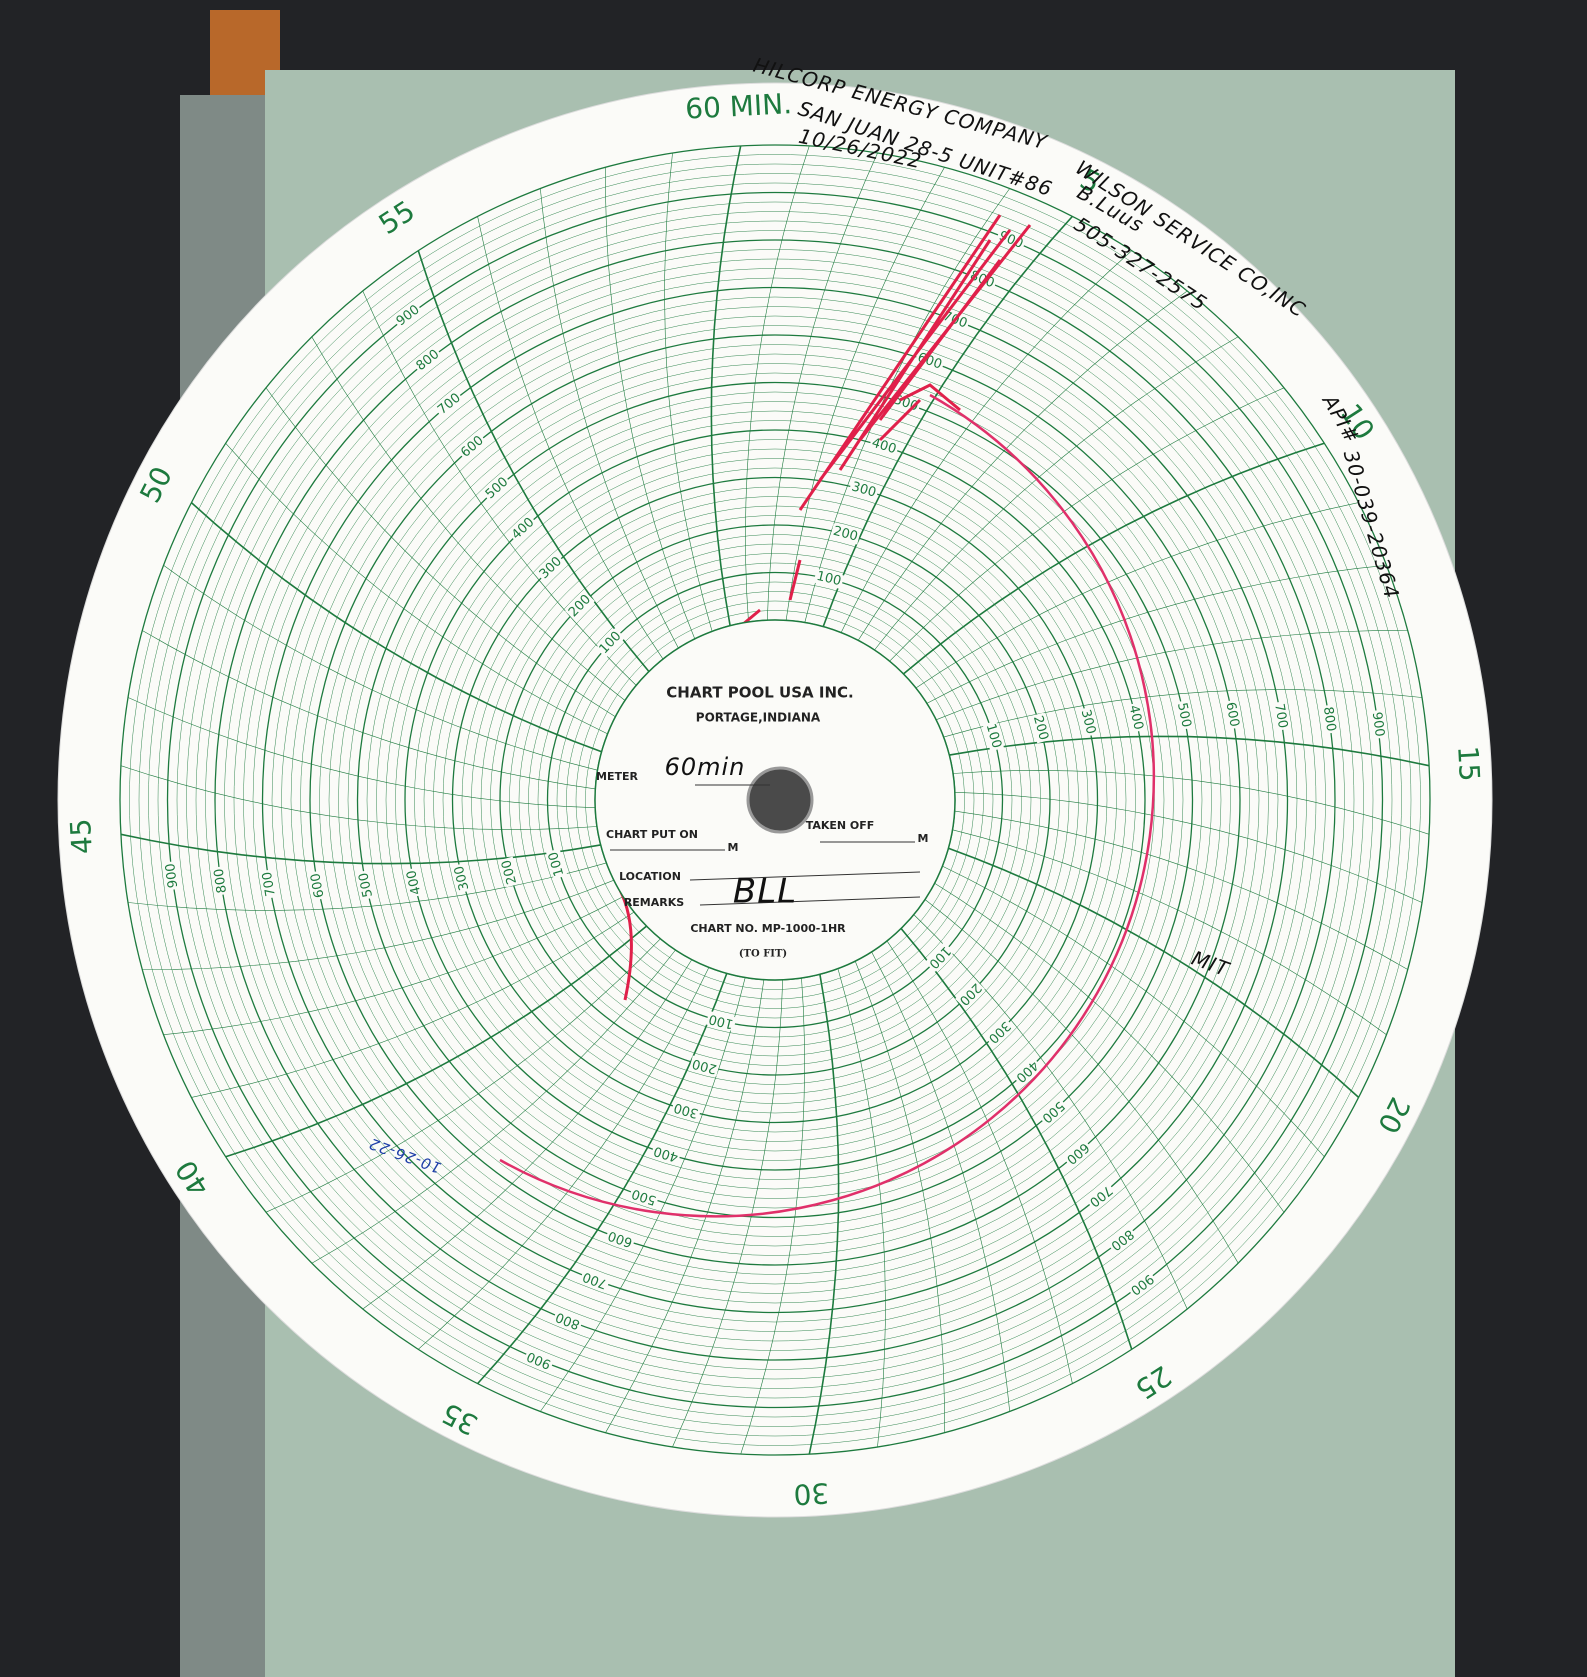  What do you see at coordinates (650, 876) in the screenshot?
I see `location-label: LOCATION` at bounding box center [650, 876].